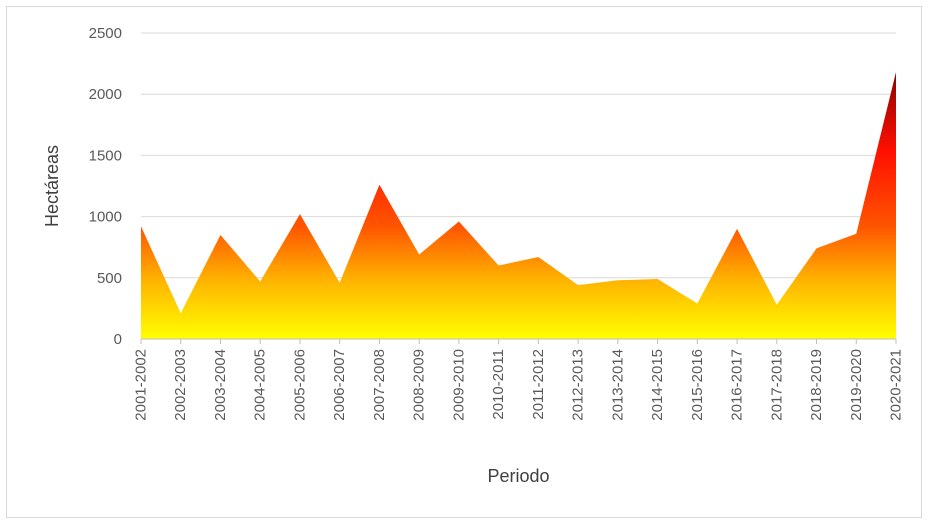  I want to click on x-tick-label: 2007-2008, so click(379, 385).